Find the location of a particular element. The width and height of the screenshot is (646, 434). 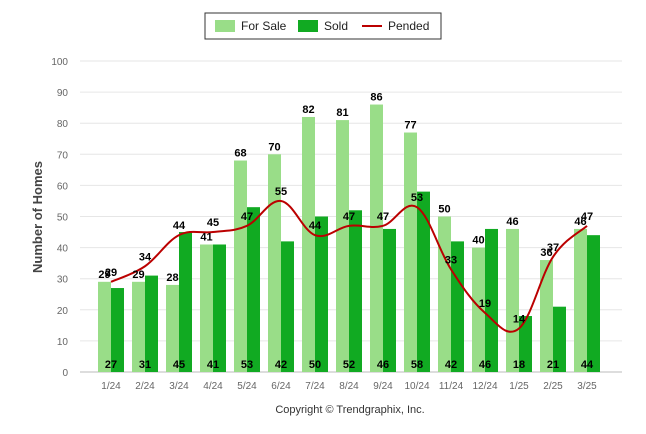

label-for-sale: 86 is located at coordinates (376, 98).